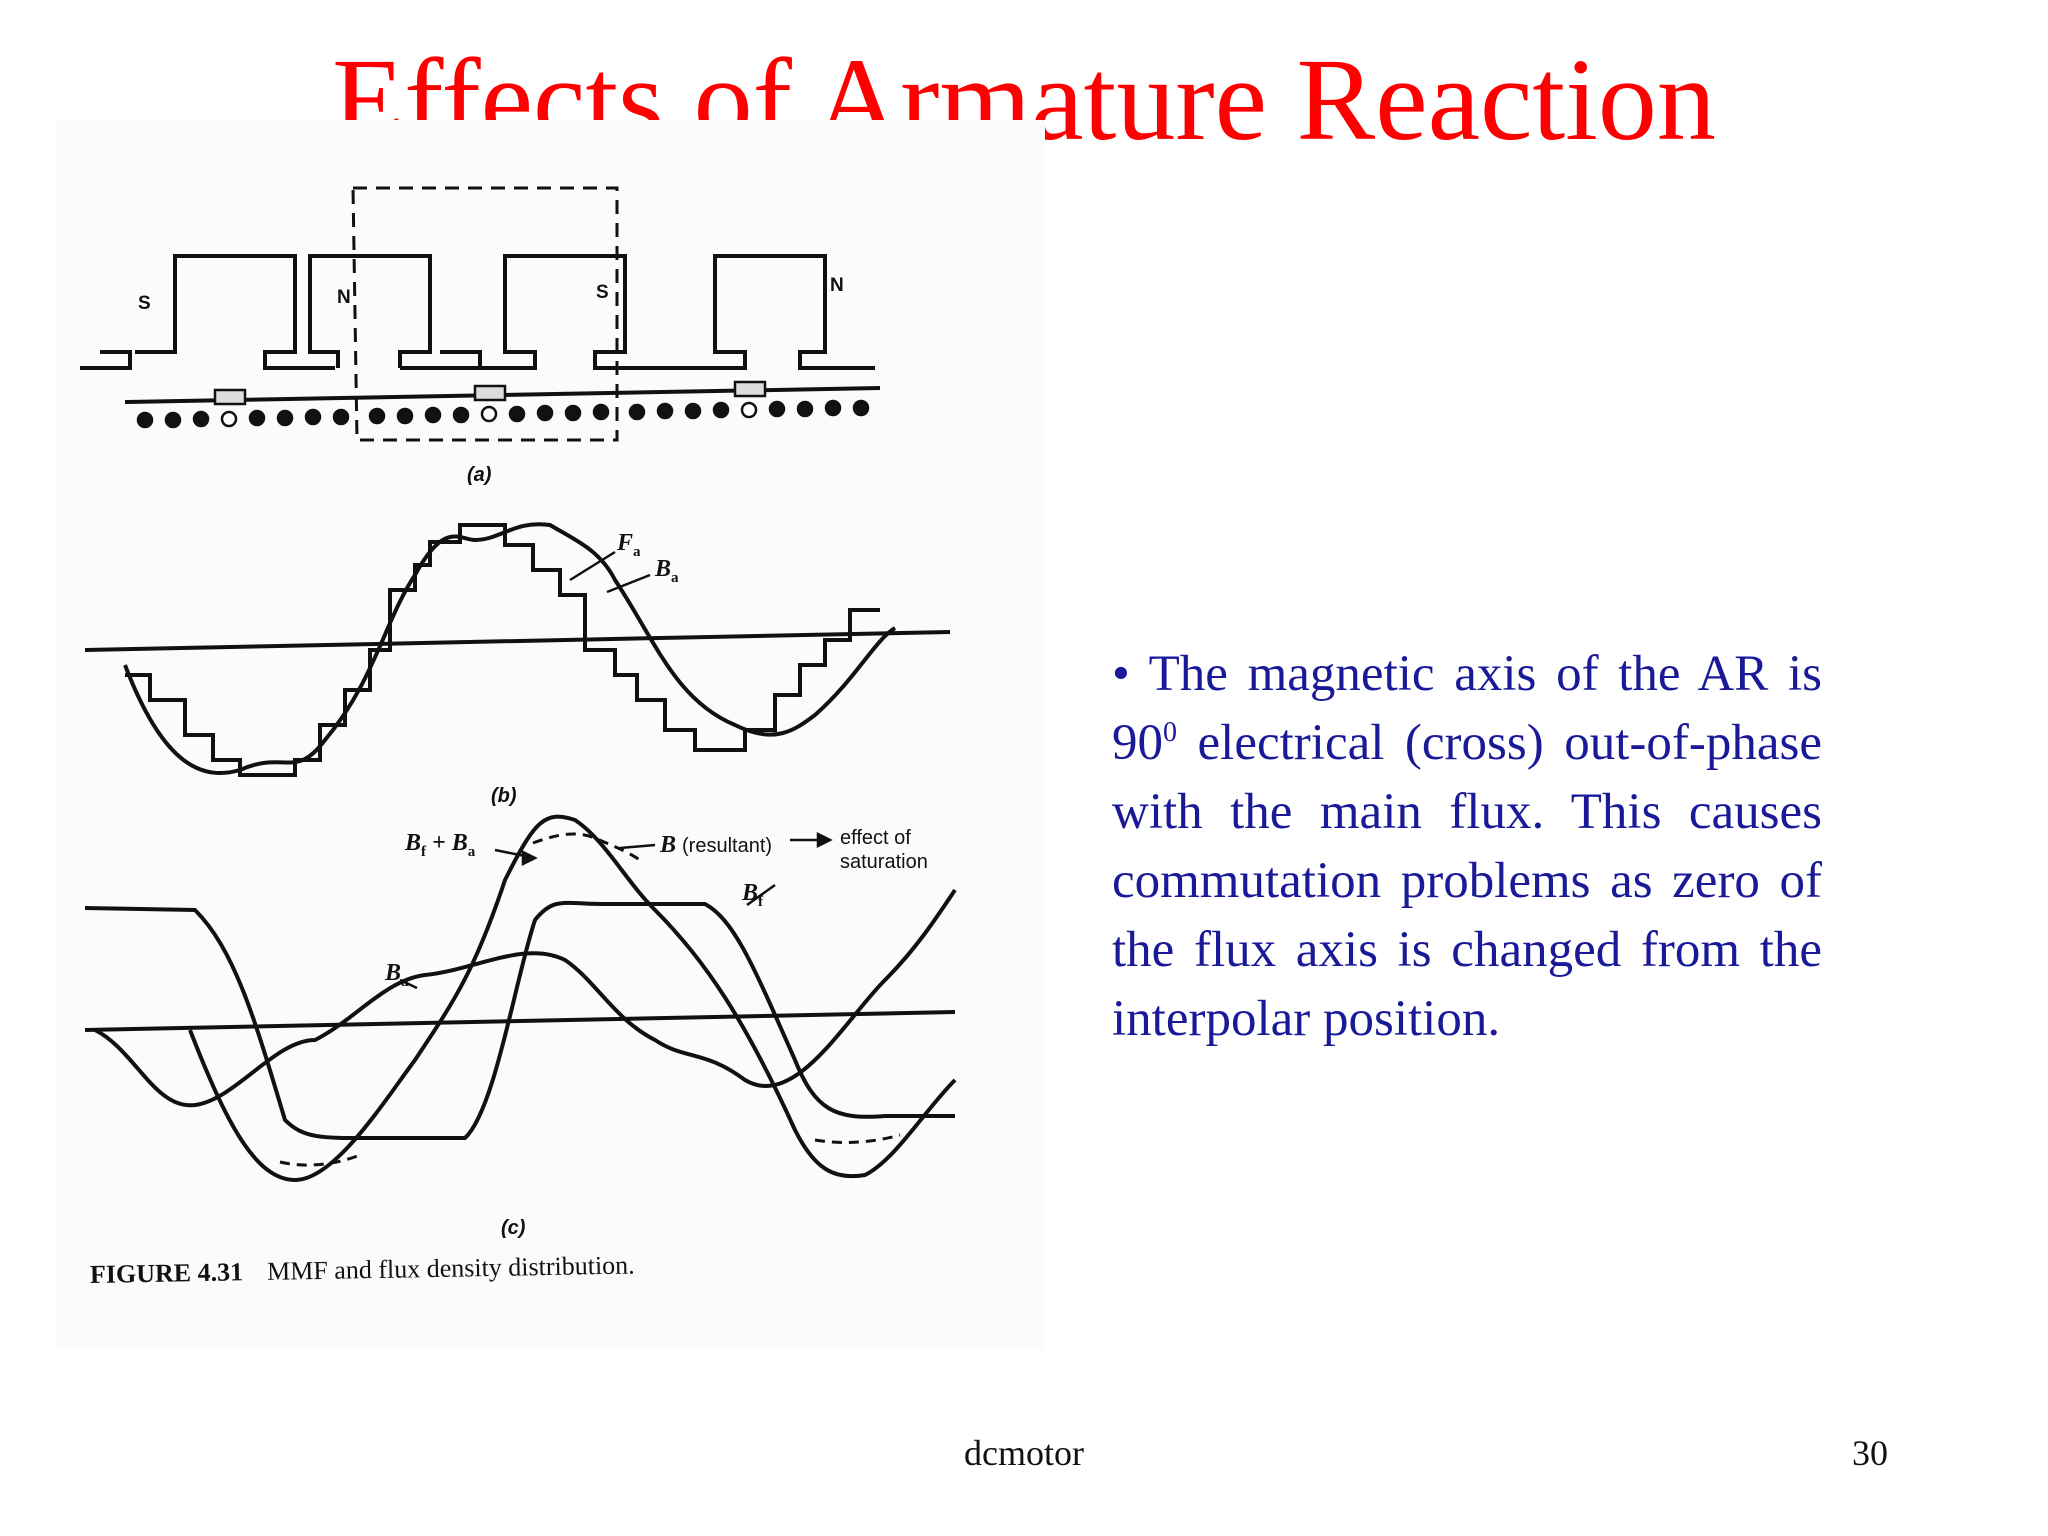  What do you see at coordinates (1870, 1453) in the screenshot?
I see `page-number: 30` at bounding box center [1870, 1453].